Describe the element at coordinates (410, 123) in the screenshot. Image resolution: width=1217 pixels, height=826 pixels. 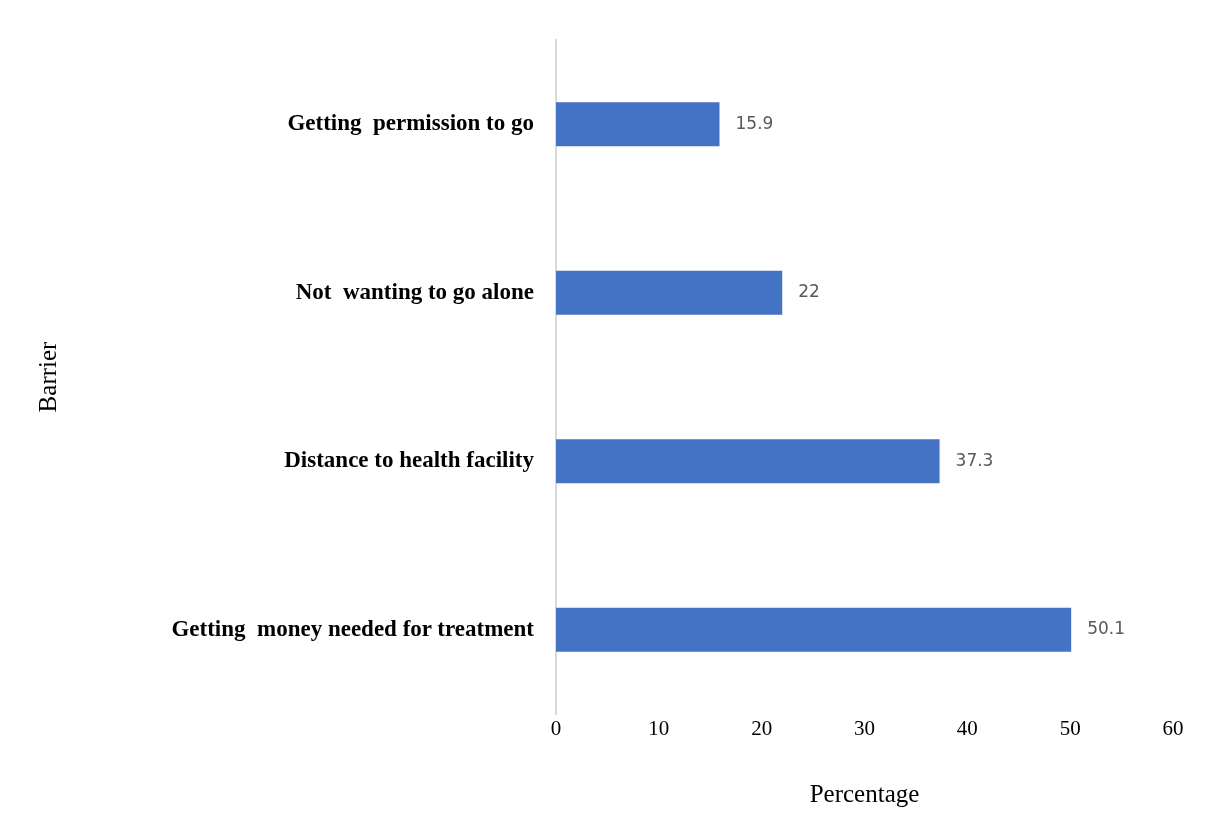
I see `y-tick-label: Getting permission to go` at that location.